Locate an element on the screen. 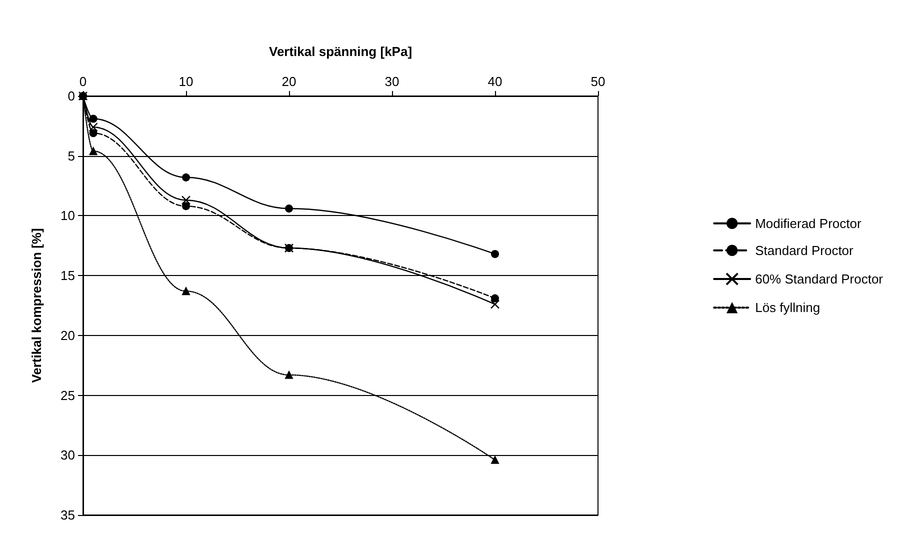 The image size is (908, 535). legend-label: Standard Proctor is located at coordinates (804, 250).